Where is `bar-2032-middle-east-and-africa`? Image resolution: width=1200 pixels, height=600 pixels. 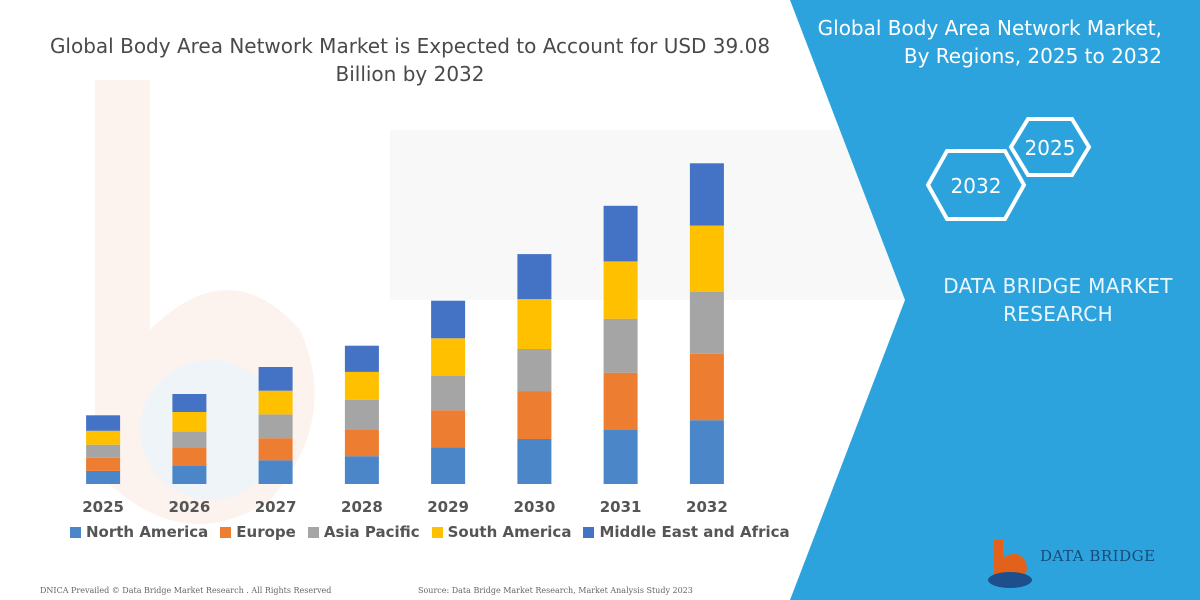 bar-2032-middle-east-and-africa is located at coordinates (706, 194).